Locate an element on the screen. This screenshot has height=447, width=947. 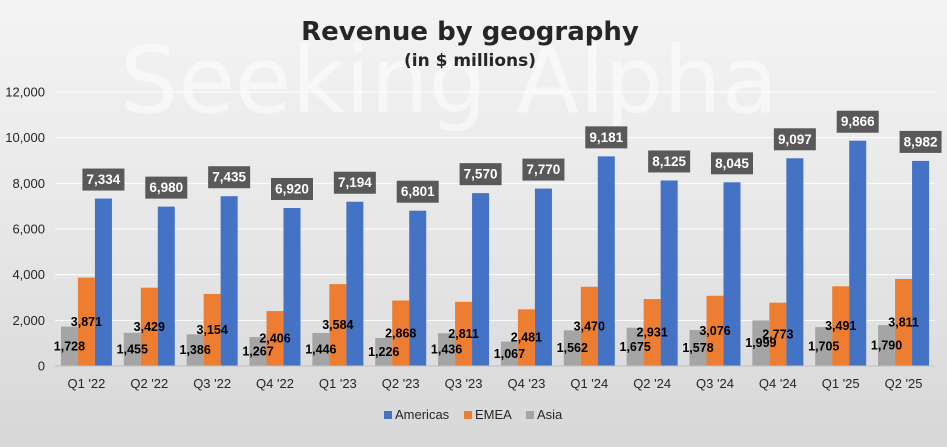
x-tick-label: Q2 '23 is located at coordinates (401, 383).